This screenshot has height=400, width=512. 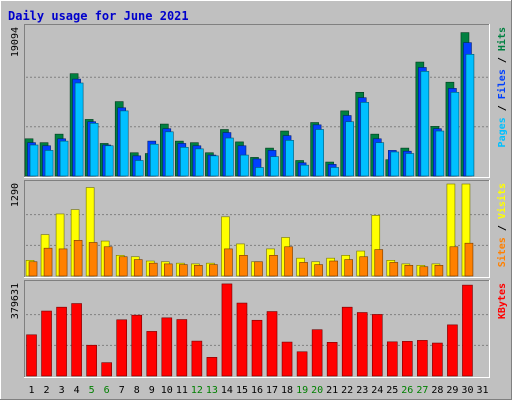 What do you see at coordinates (212, 390) in the screenshot?
I see `x-tick-label: 13` at bounding box center [212, 390].